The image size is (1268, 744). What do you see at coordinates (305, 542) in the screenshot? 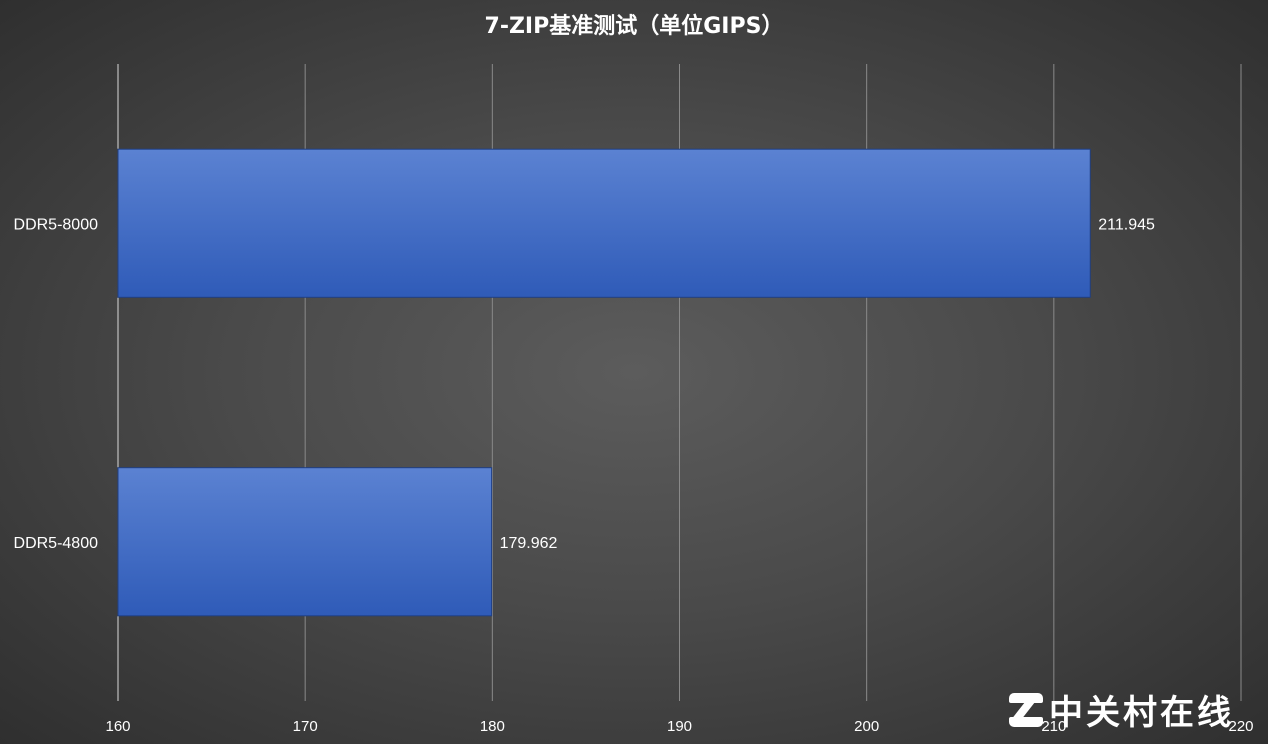
I see `bar` at bounding box center [305, 542].